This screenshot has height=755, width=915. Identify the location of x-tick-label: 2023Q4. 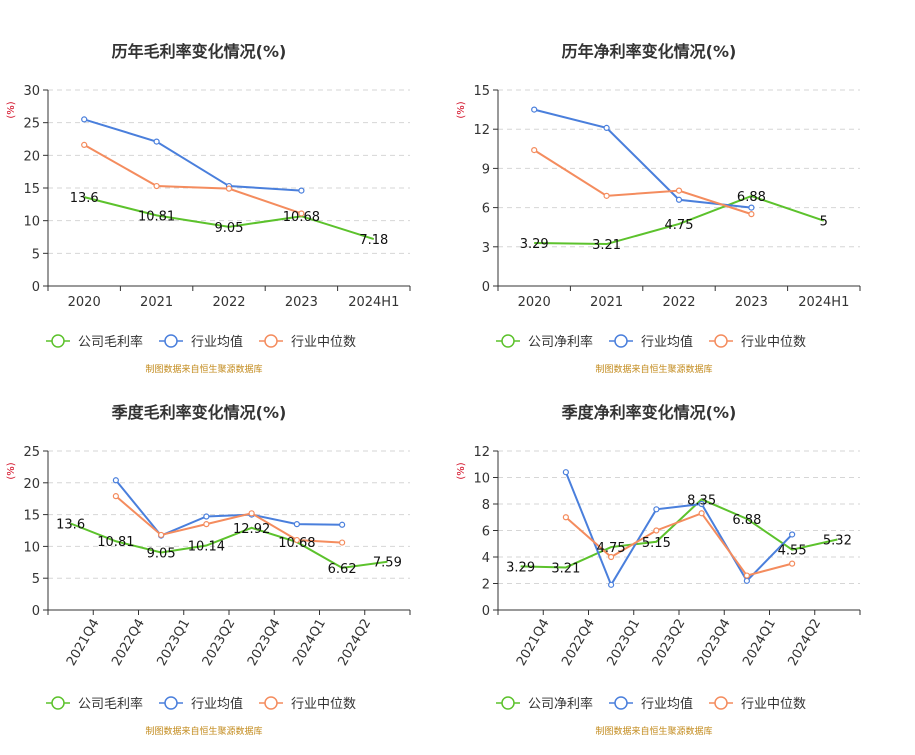
(714, 643).